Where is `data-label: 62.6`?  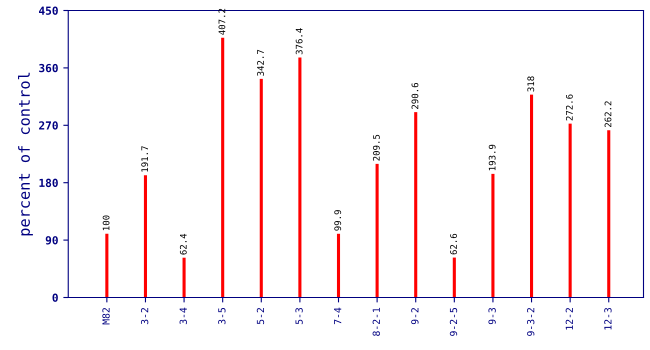 data-label: 62.6 is located at coordinates (453, 244).